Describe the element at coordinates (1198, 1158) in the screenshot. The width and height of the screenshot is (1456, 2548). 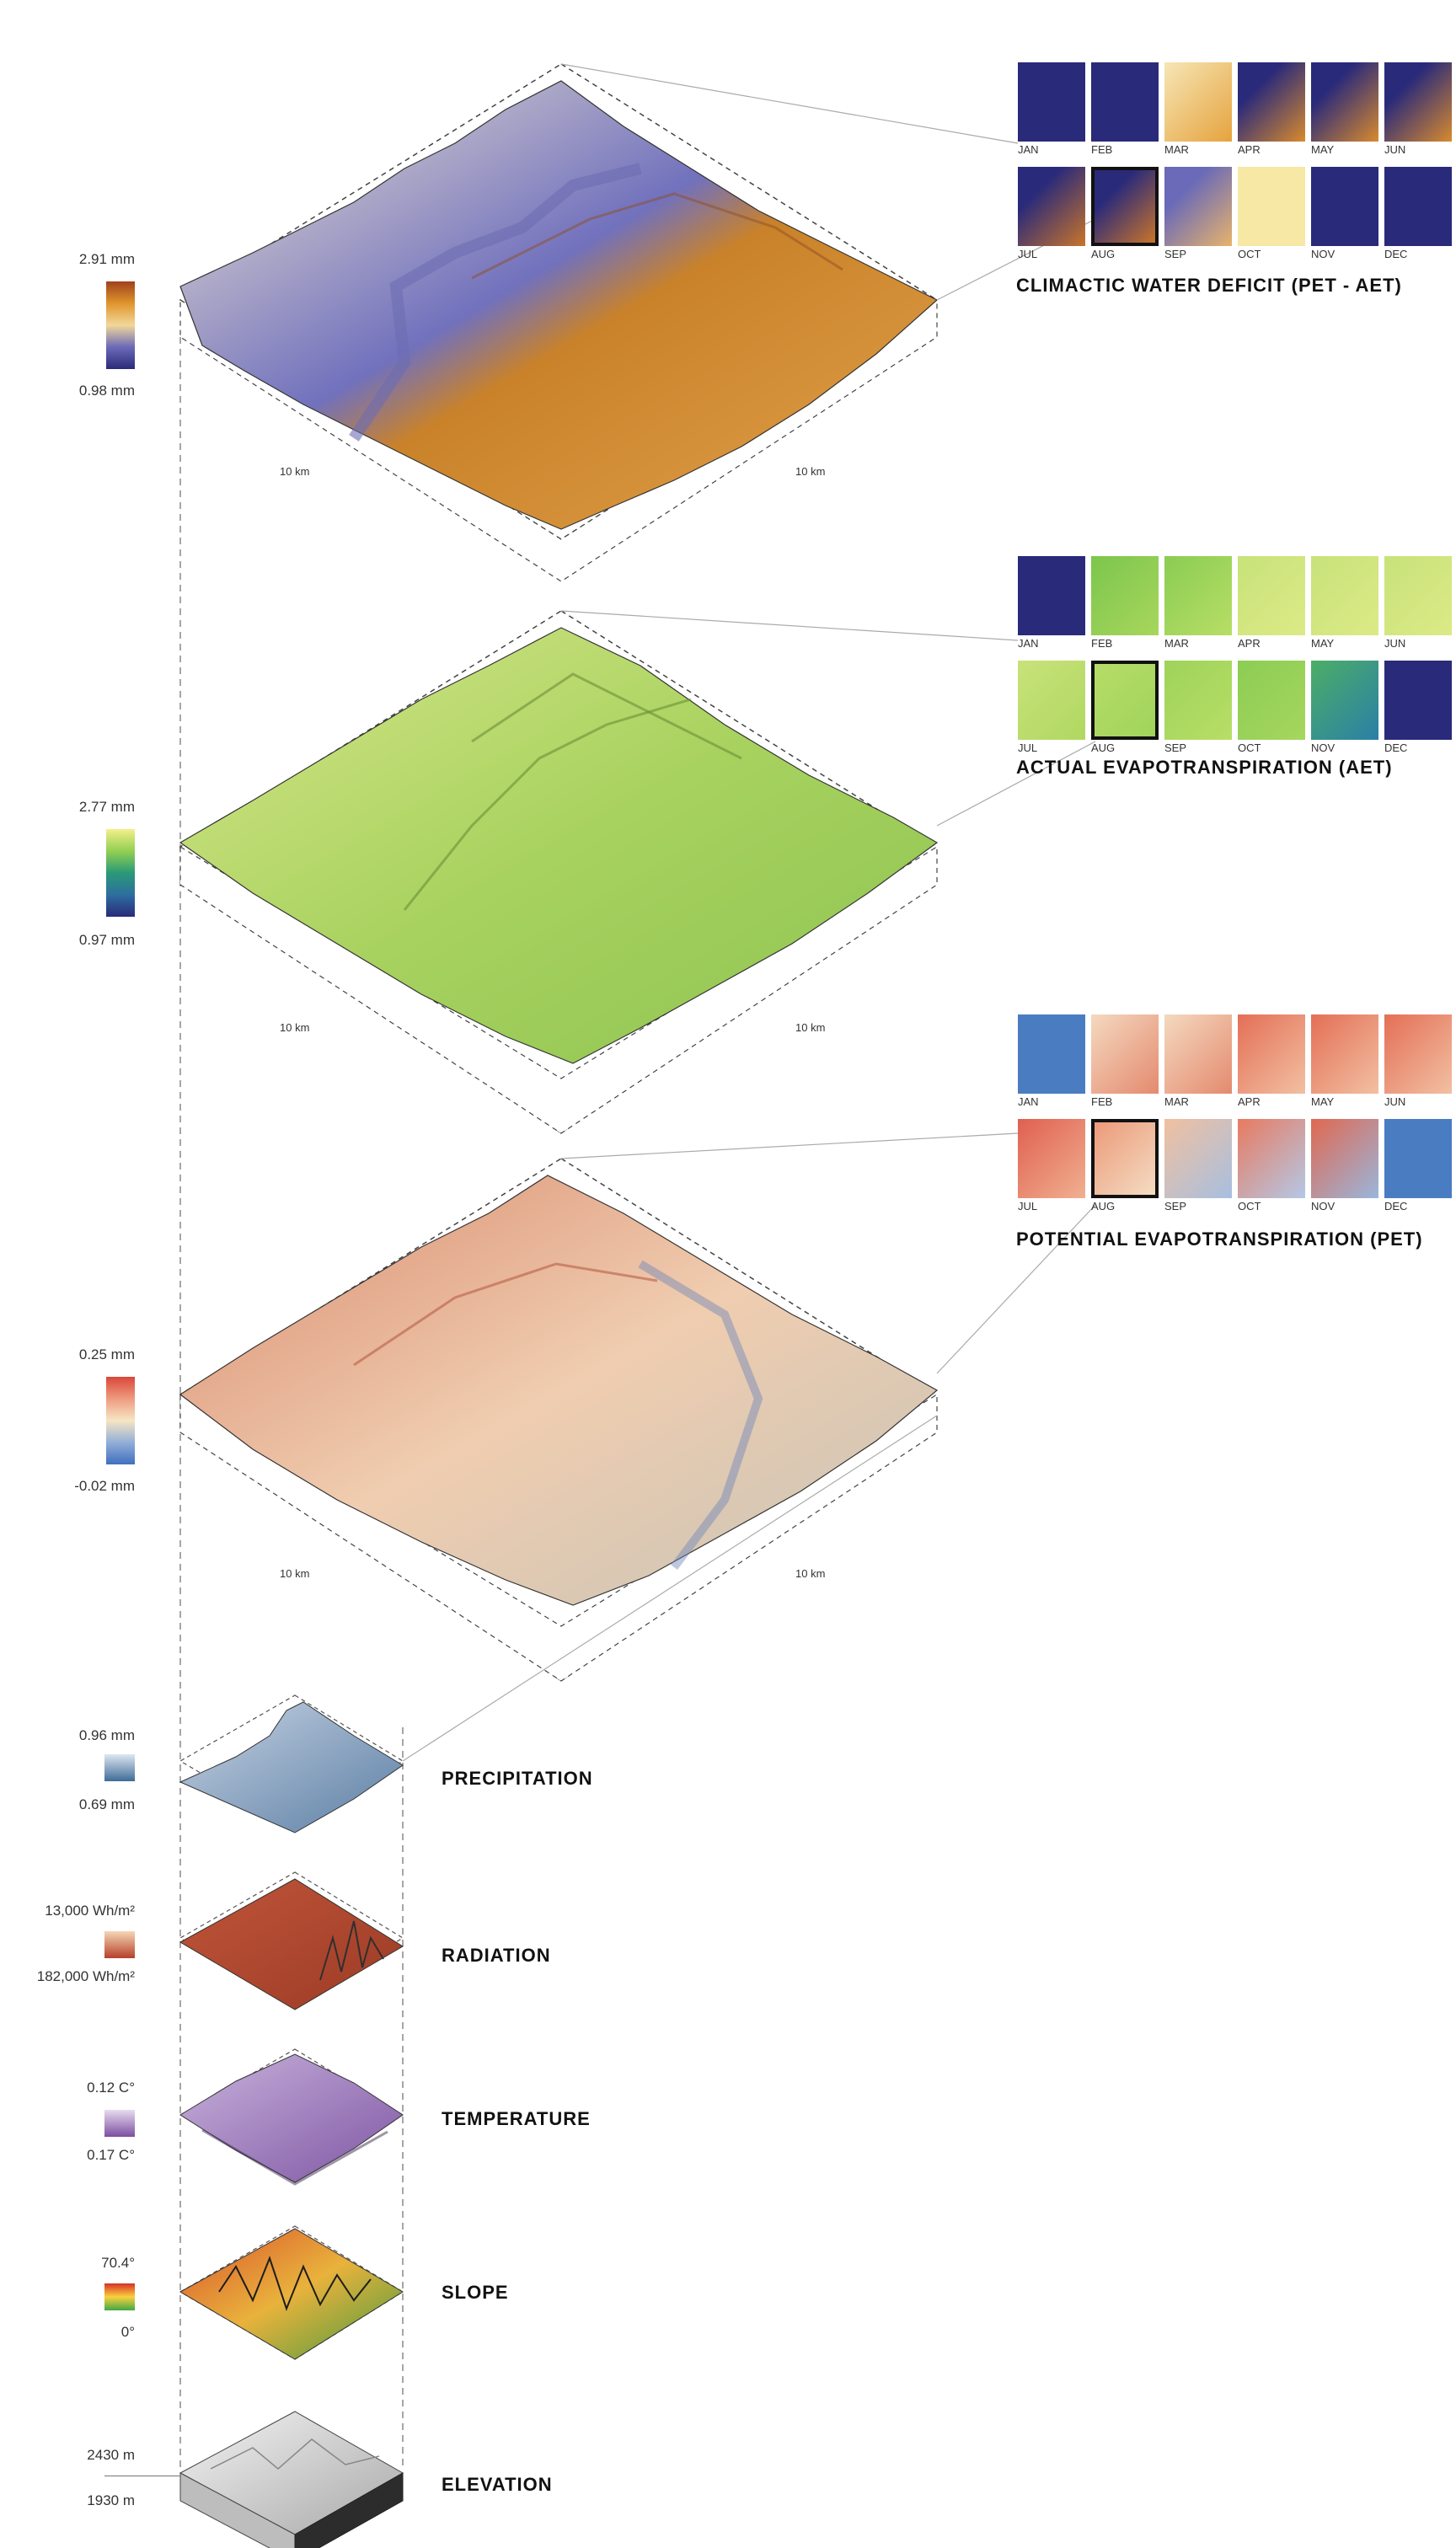
I see `thumb-pet-sep` at that location.